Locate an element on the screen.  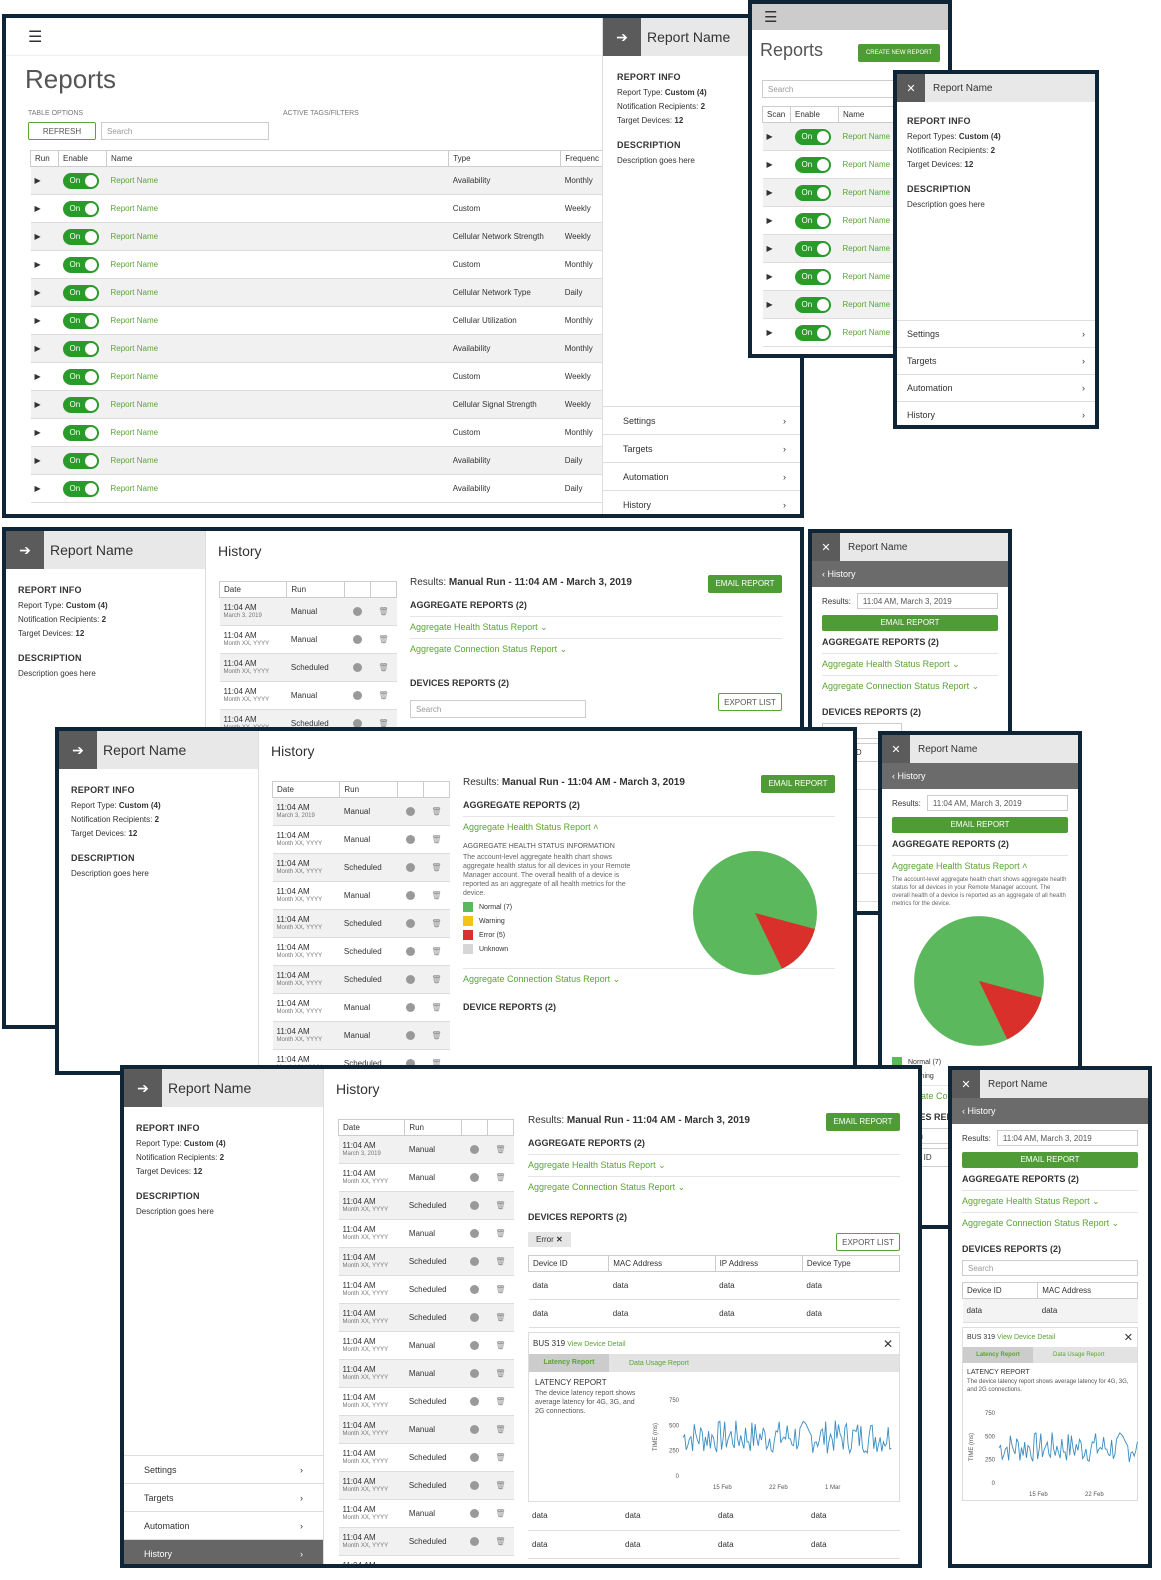
back-history: ‹ History is located at coordinates (910, 574).